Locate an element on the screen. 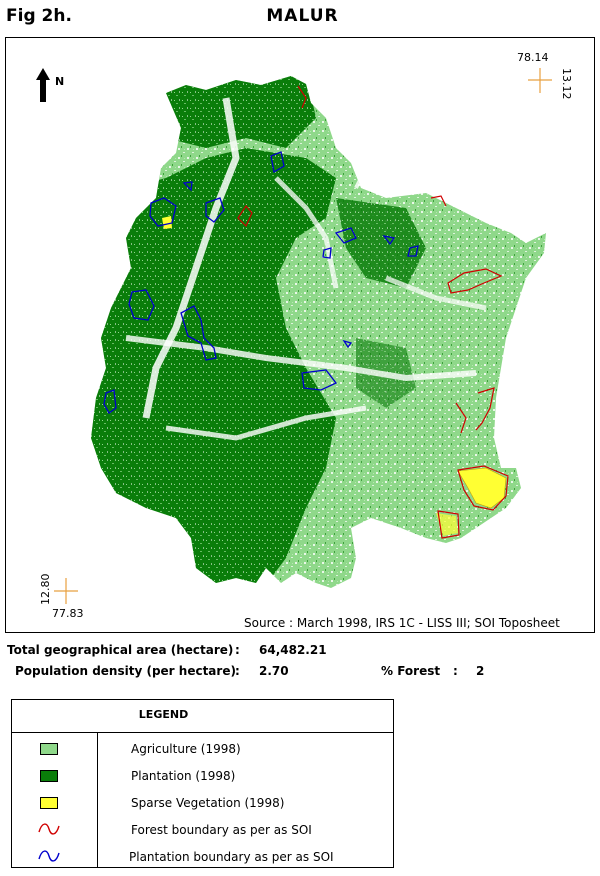 The image size is (600, 876). top-right-latitude: 13.12 is located at coordinates (566, 84).